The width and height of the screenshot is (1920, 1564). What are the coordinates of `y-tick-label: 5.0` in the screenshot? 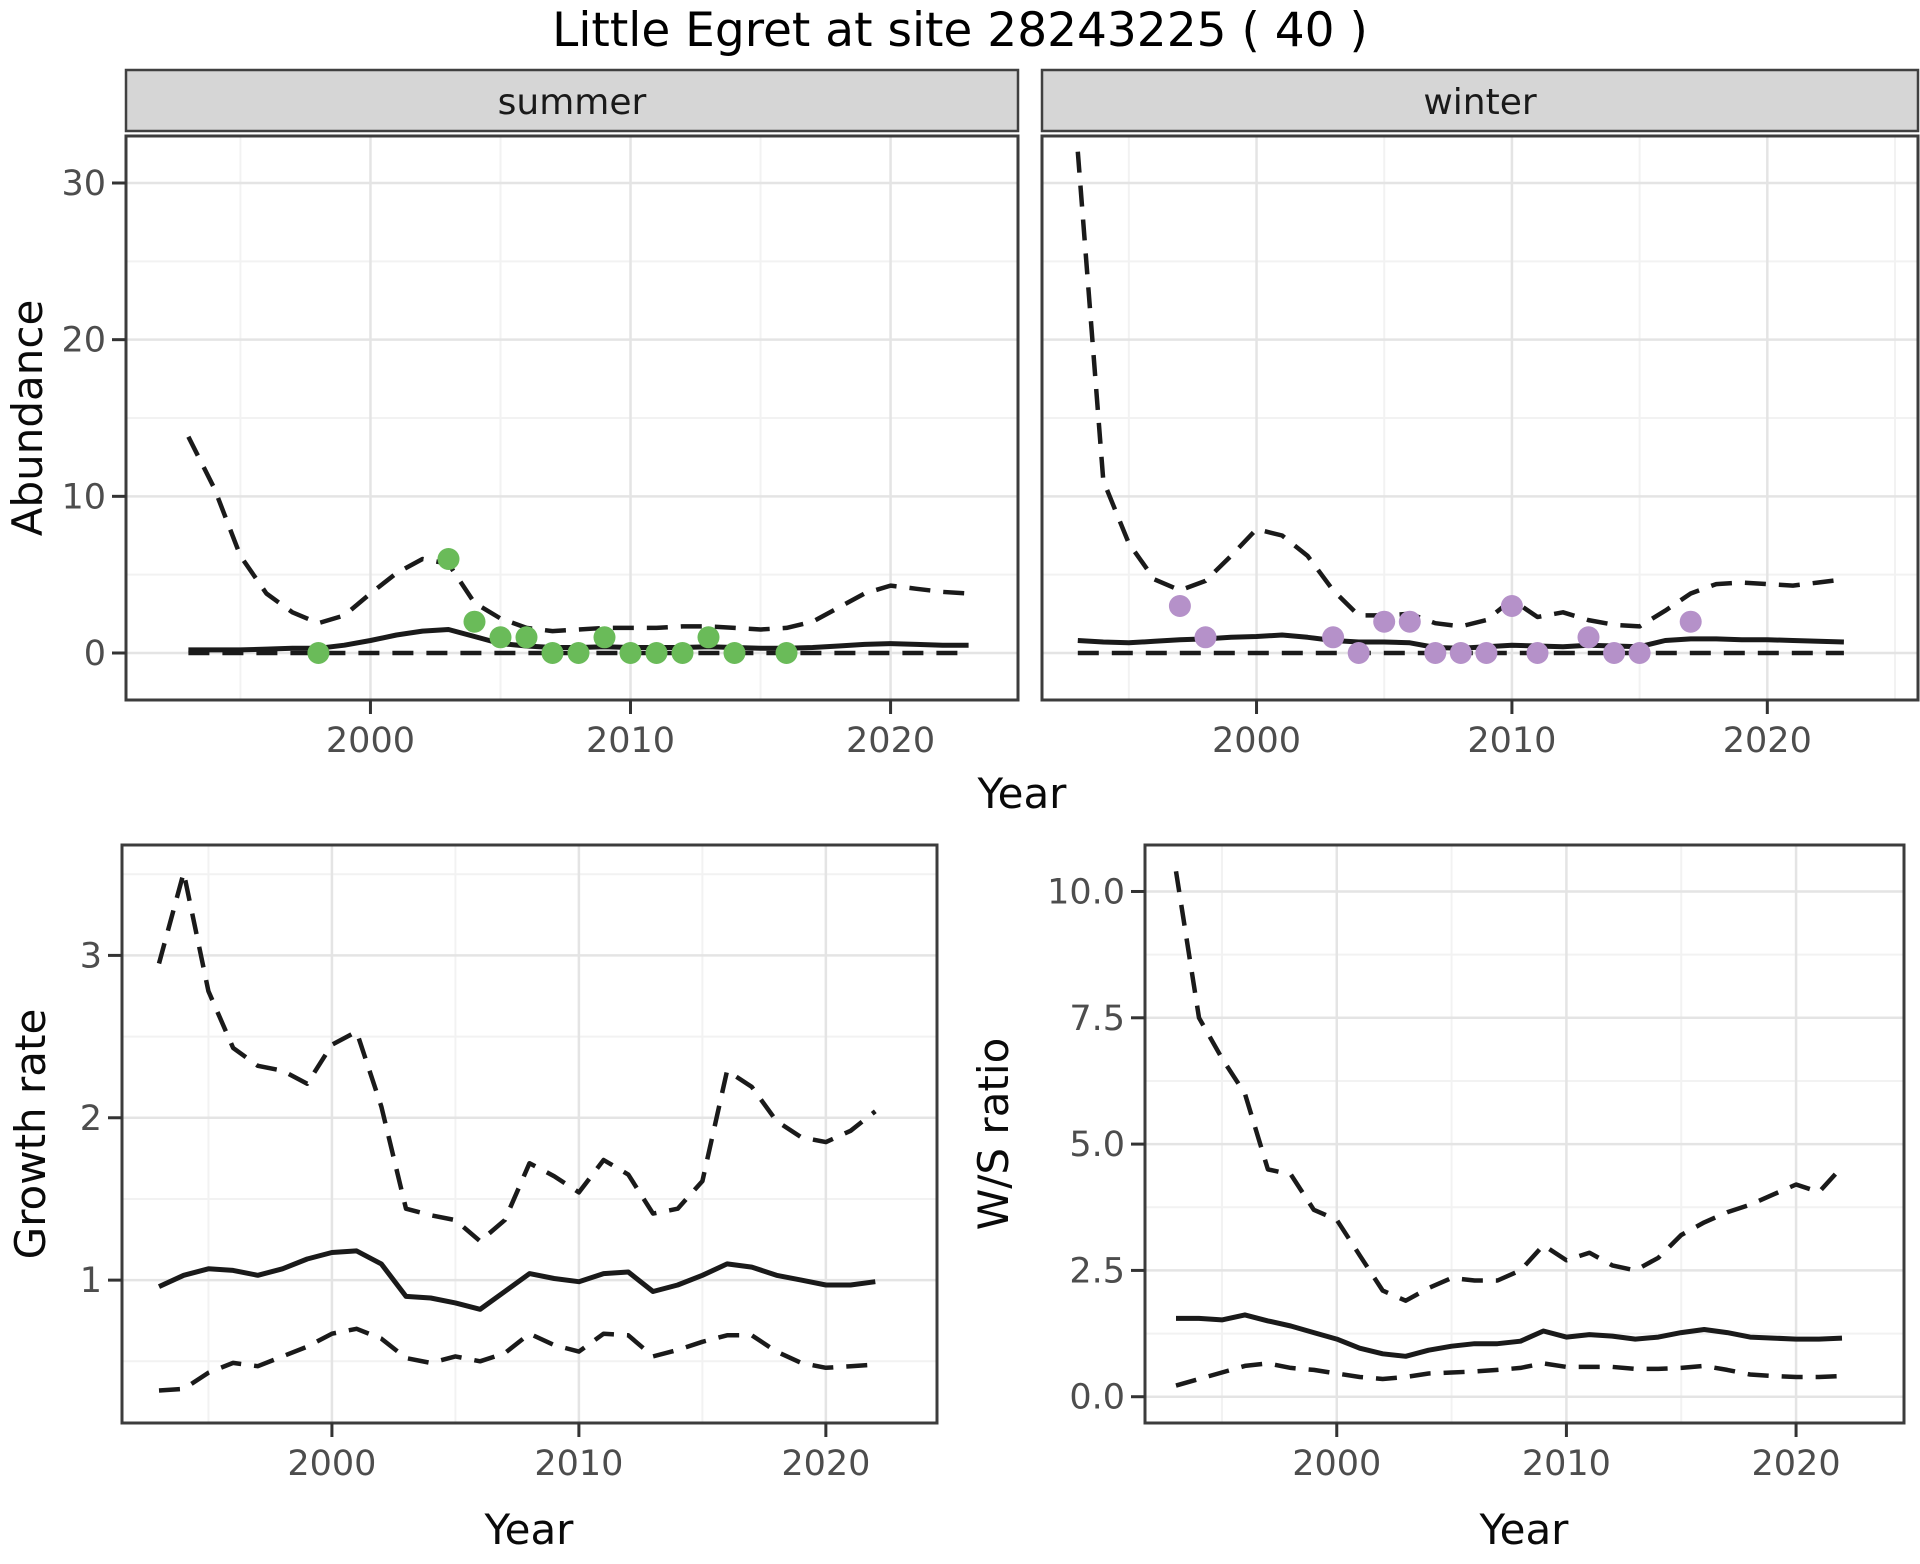 It's located at (1097, 1145).